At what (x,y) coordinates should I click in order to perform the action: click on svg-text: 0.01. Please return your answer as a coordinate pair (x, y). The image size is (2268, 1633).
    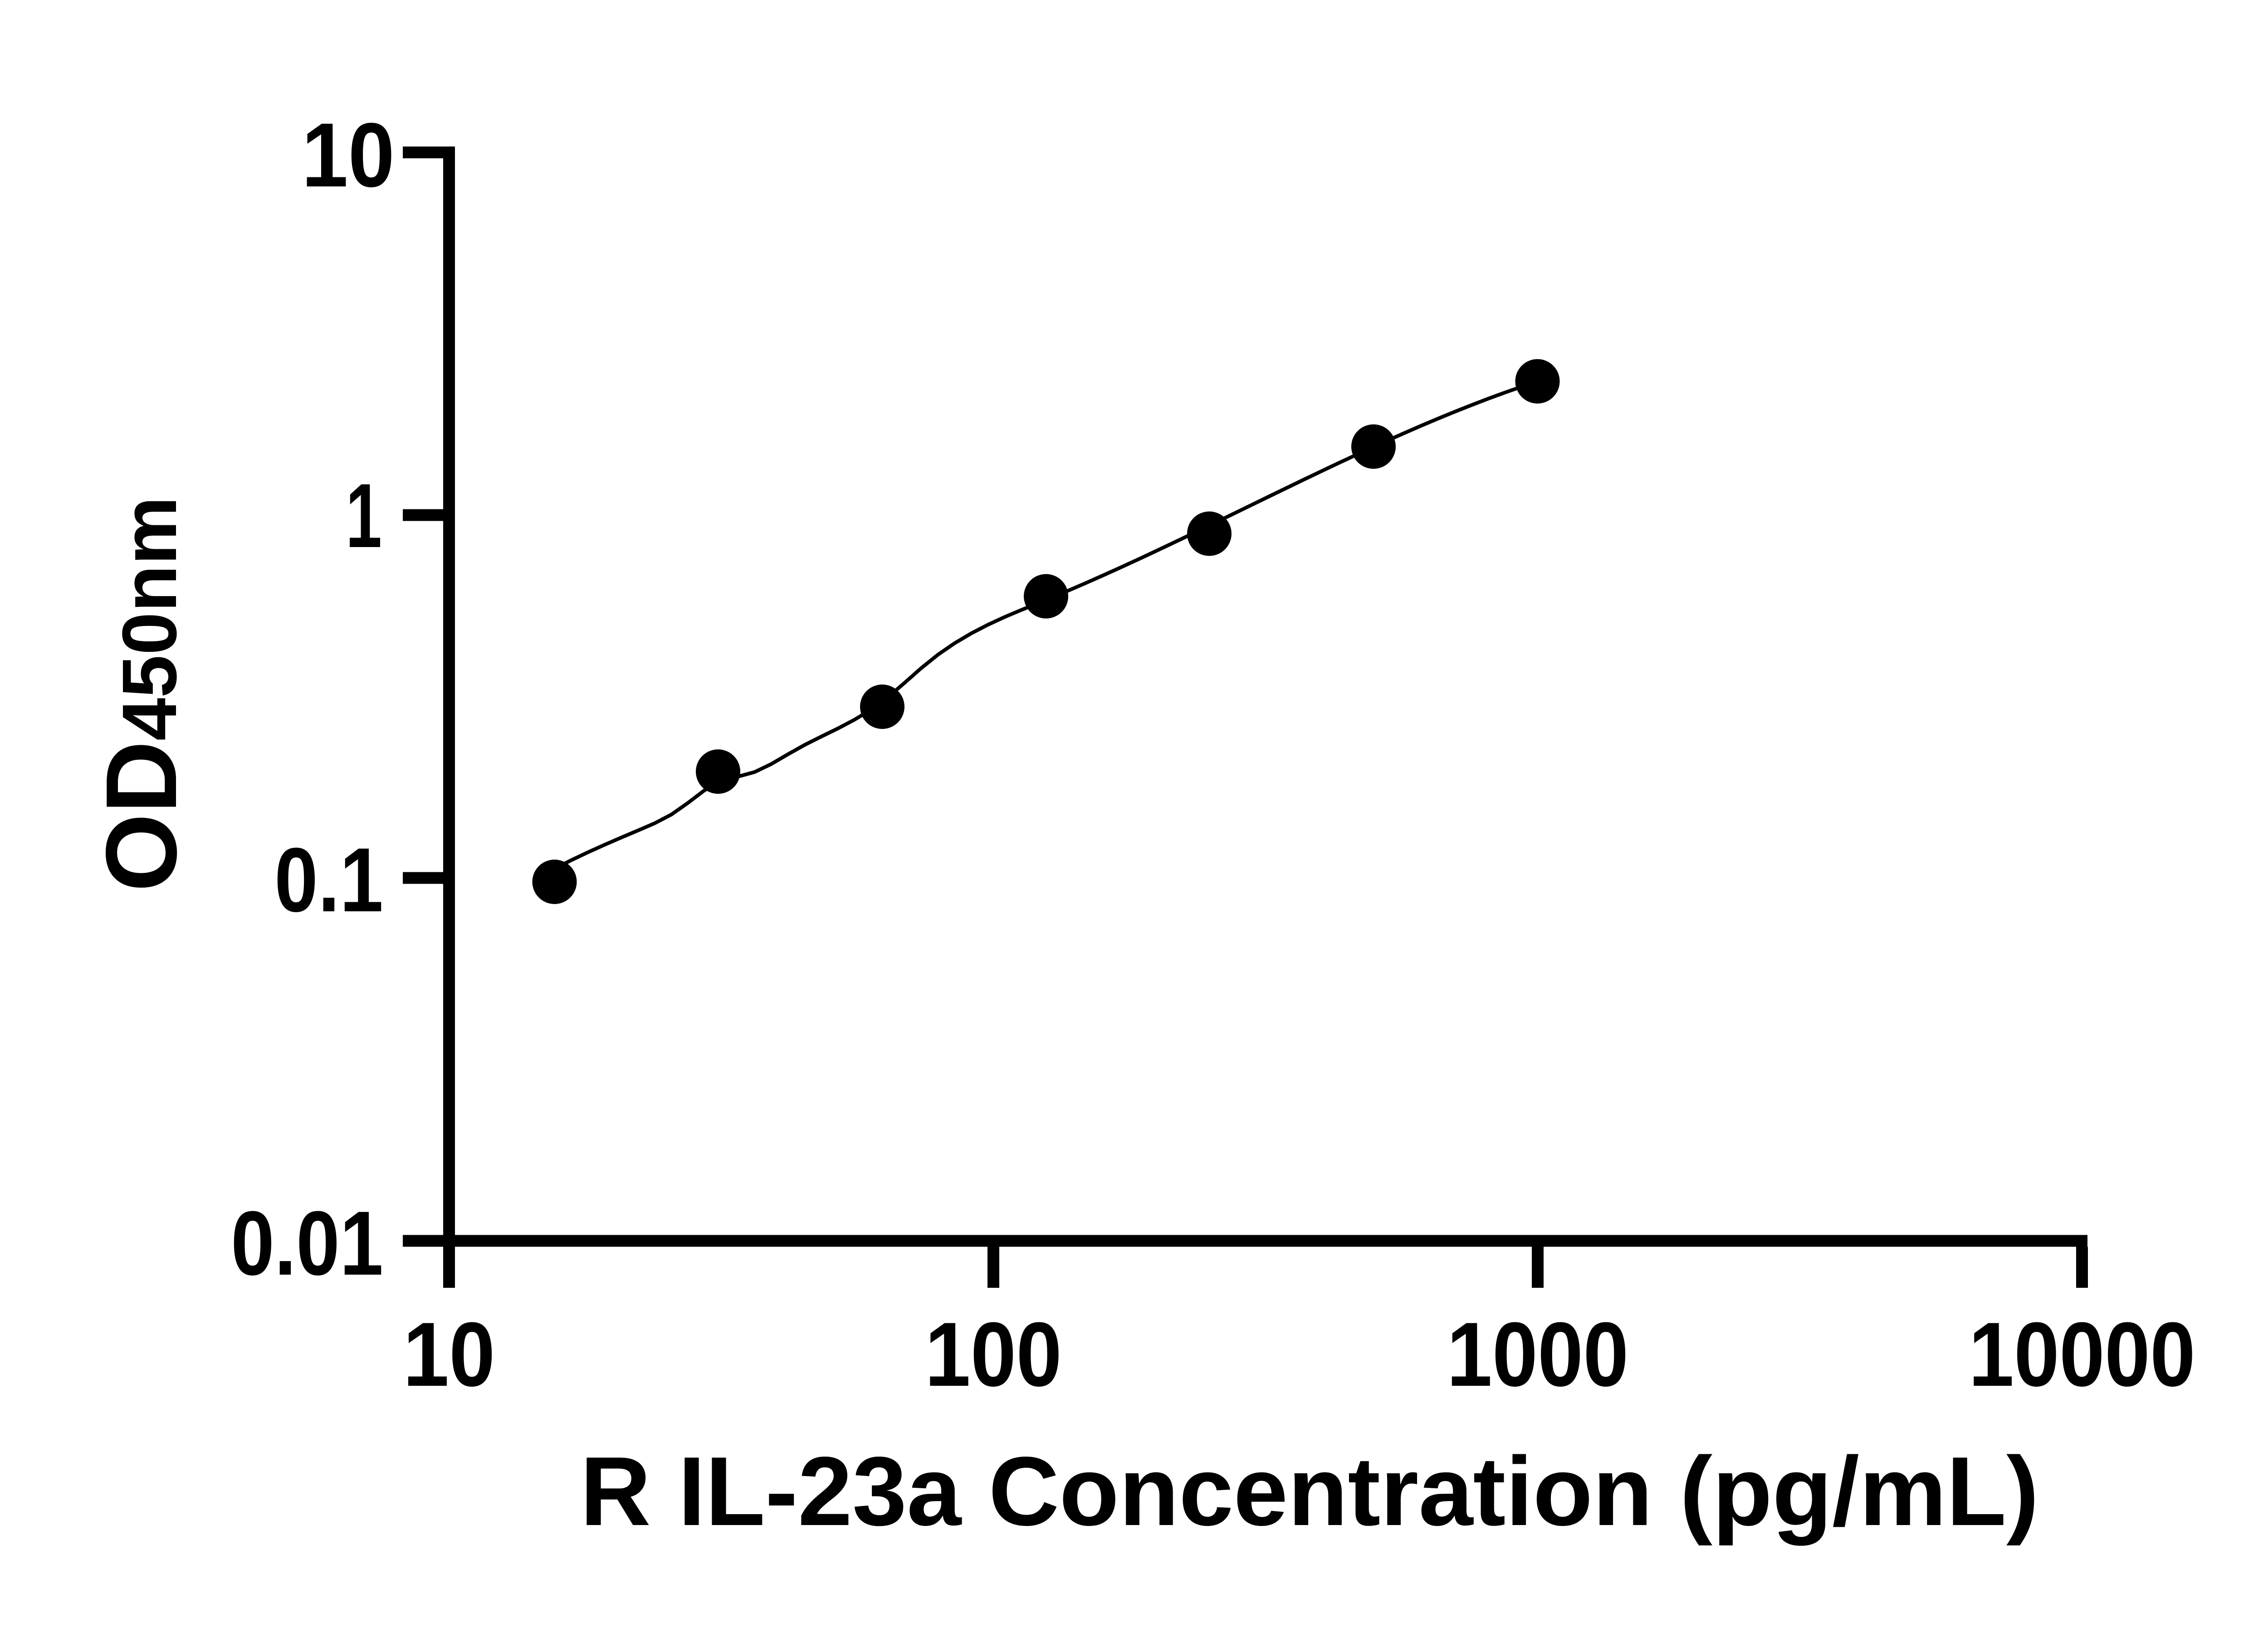
    Looking at the image, I should click on (307, 1243).